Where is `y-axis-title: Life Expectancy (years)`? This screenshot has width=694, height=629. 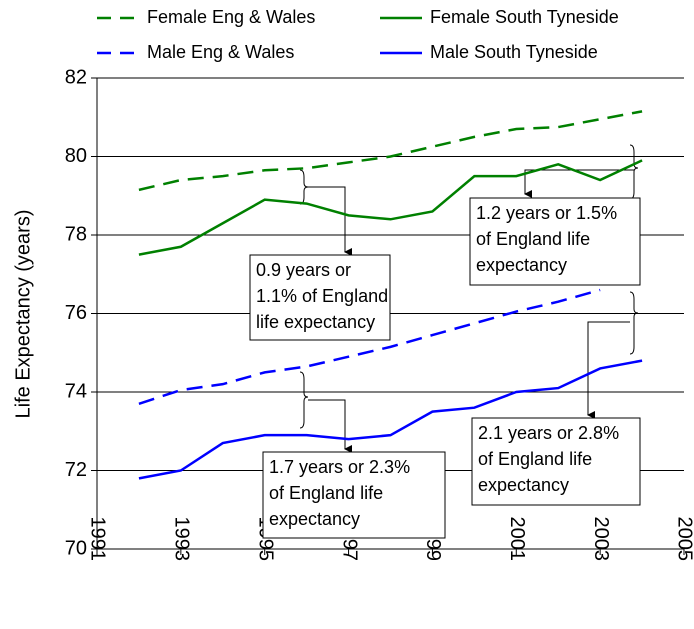
y-axis-title: Life Expectancy (years) is located at coordinates (23, 314).